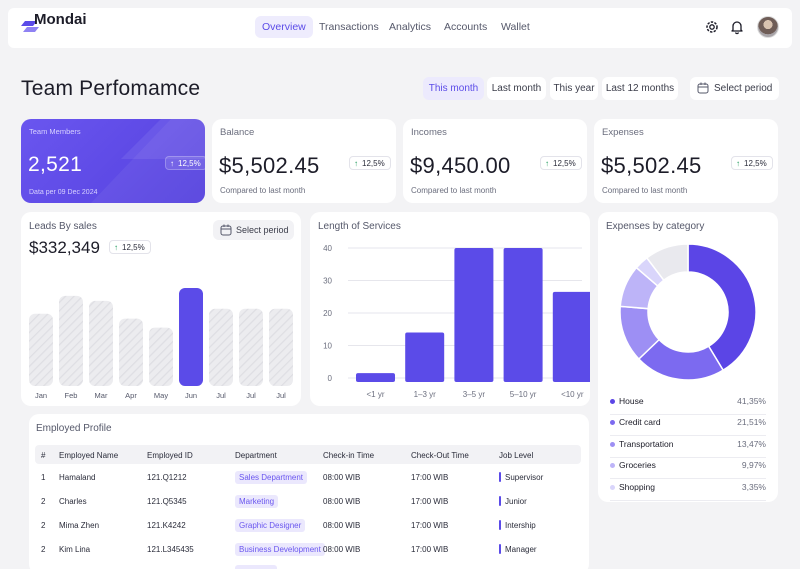  What do you see at coordinates (359, 226) in the screenshot?
I see `section-title: Length of Services` at bounding box center [359, 226].